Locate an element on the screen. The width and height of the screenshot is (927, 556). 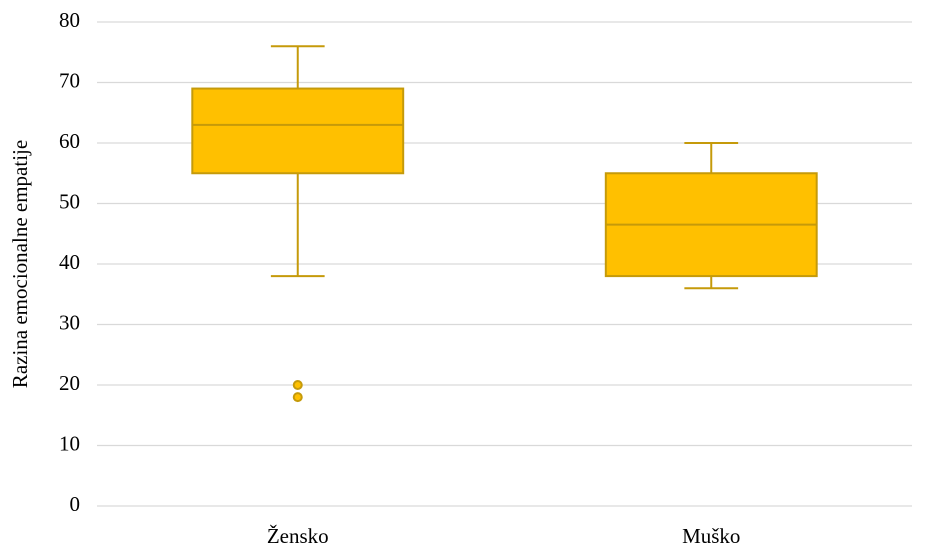
x-tick-label: Muško is located at coordinates (711, 536).